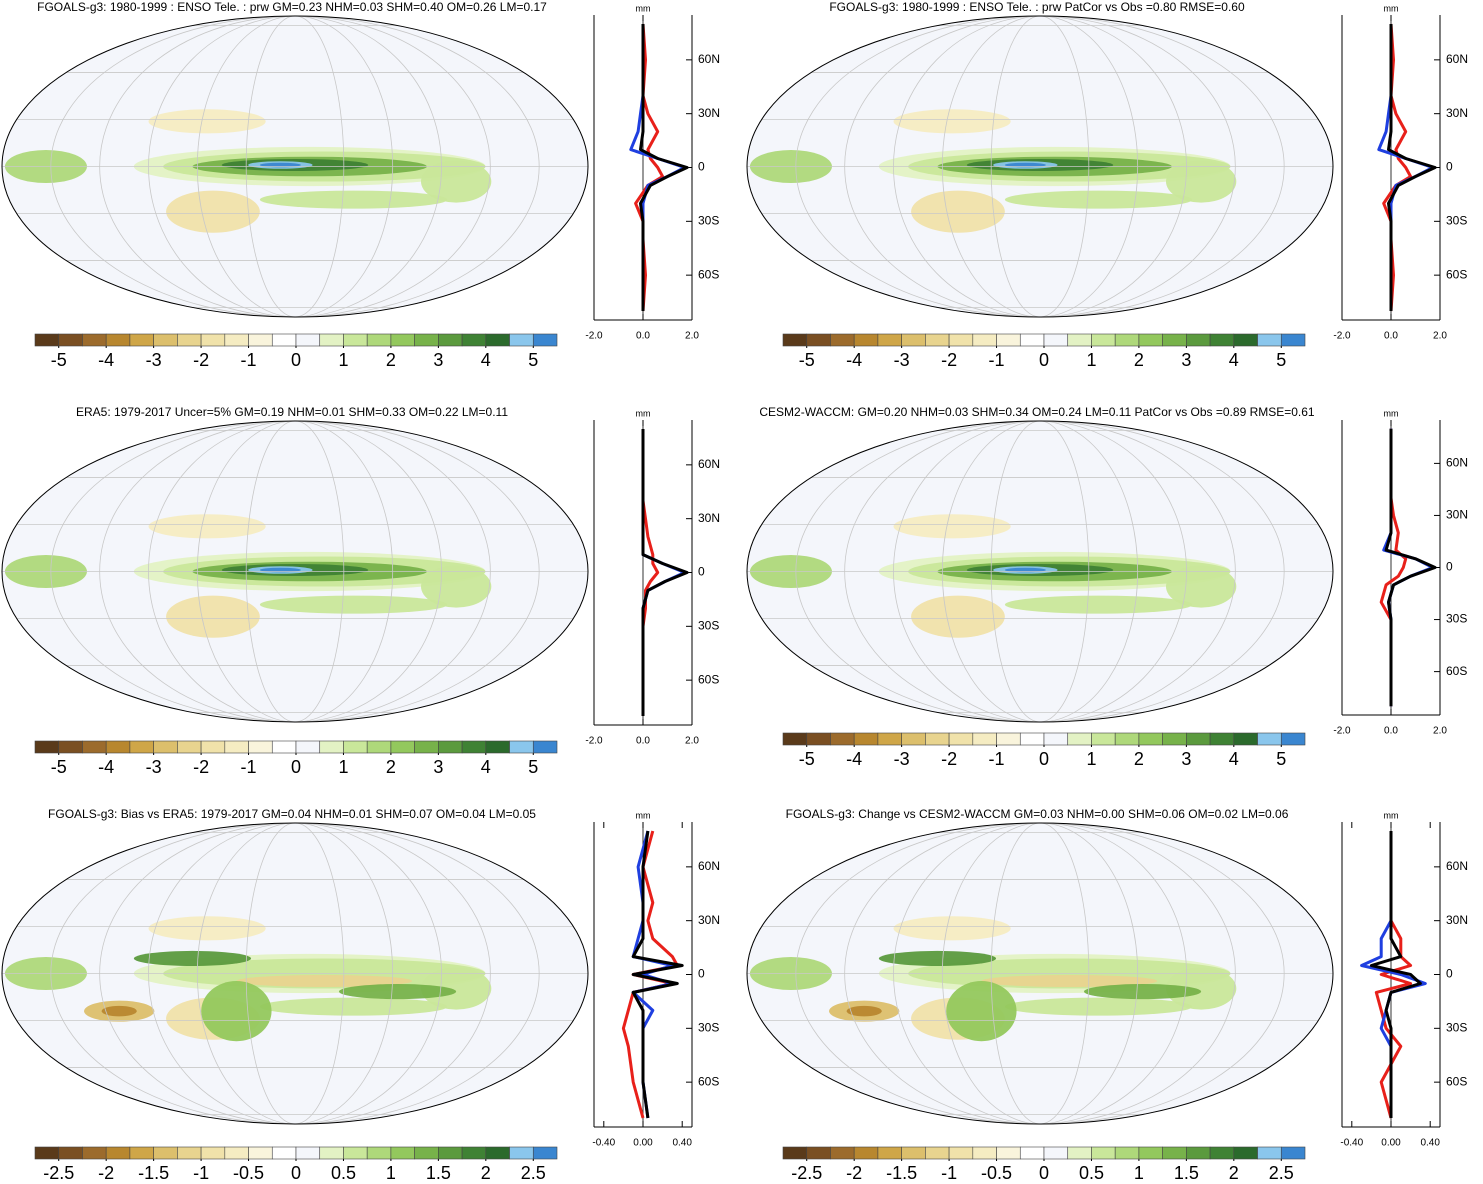  What do you see at coordinates (391, 360) in the screenshot?
I see `colorbar-label: 2` at bounding box center [391, 360].